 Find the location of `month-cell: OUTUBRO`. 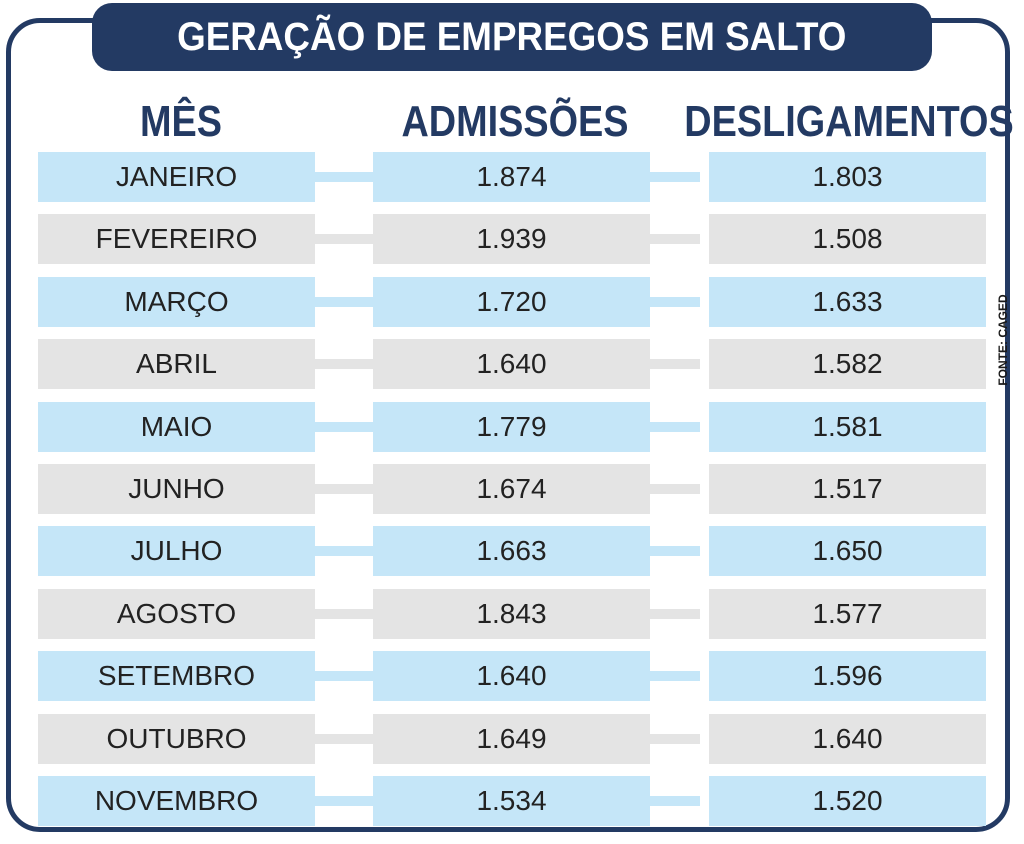

month-cell: OUTUBRO is located at coordinates (176, 738).